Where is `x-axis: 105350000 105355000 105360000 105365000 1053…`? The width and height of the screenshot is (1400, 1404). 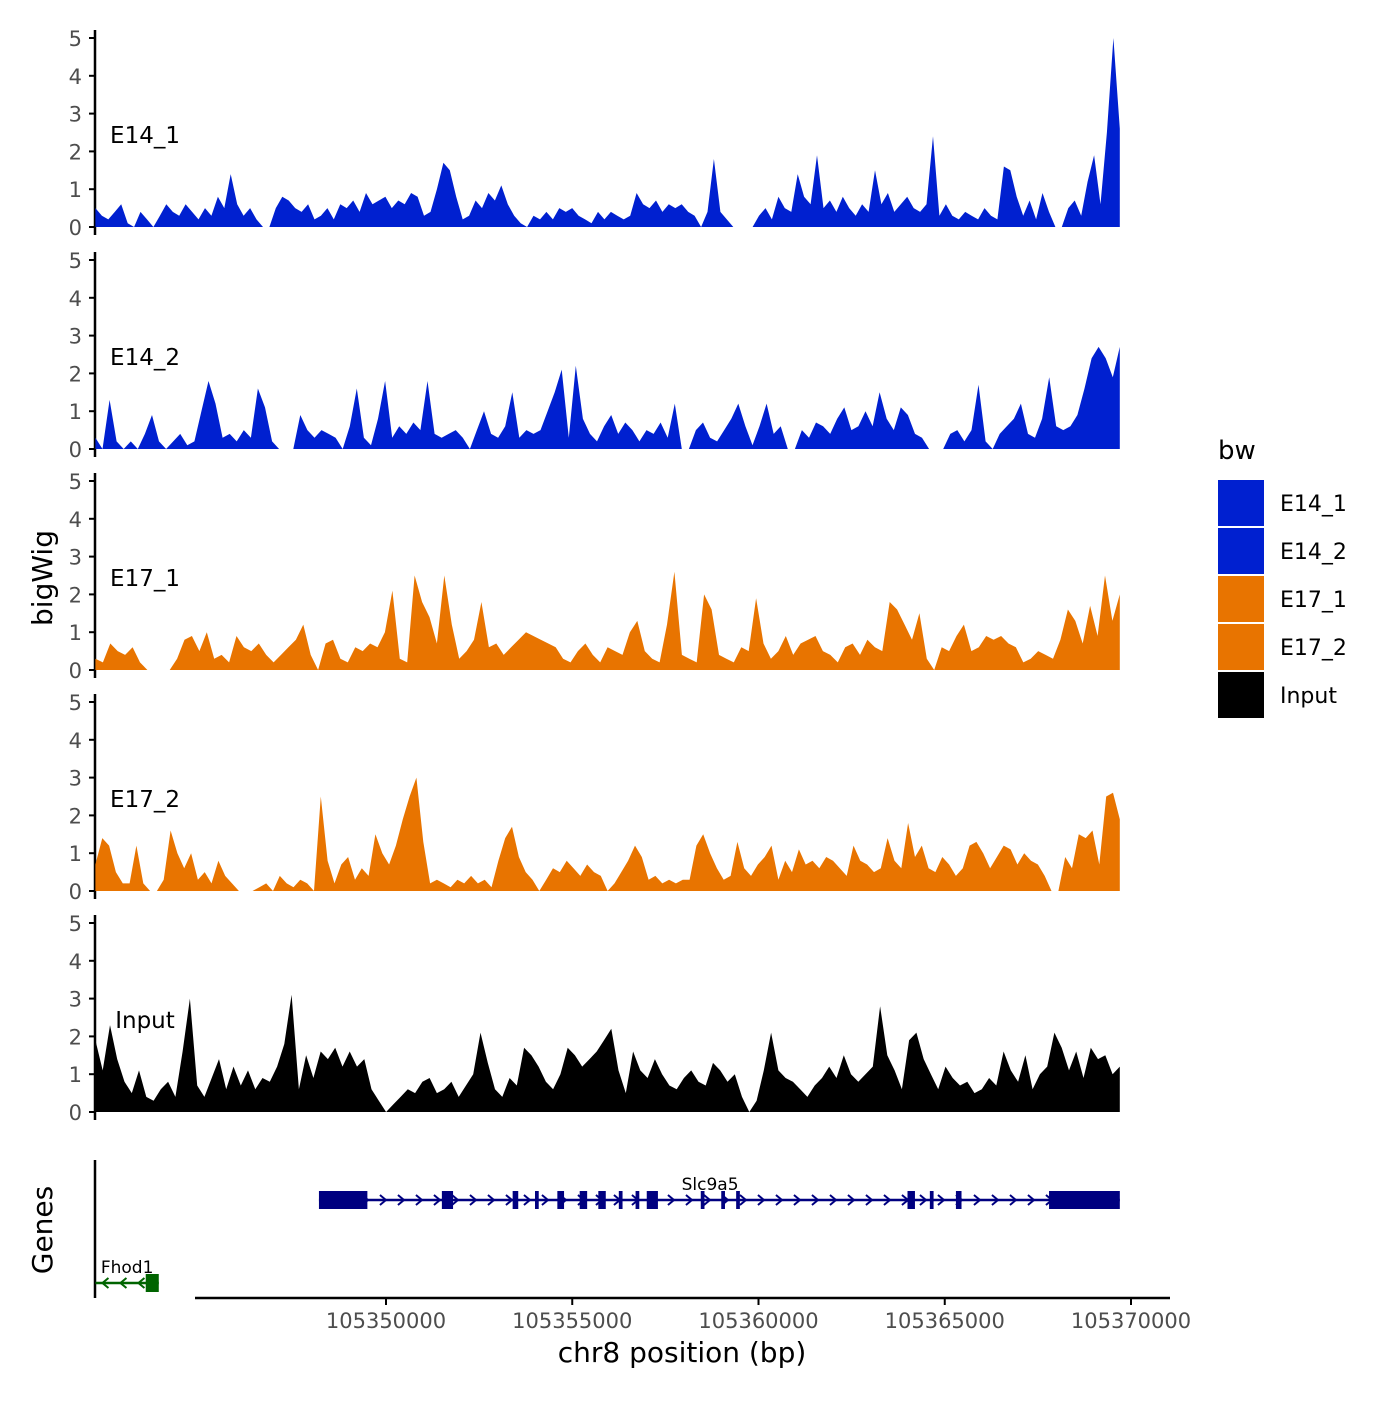
x-axis: 105350000 105355000 105360000 105365000 1053… is located at coordinates (693, 1314).